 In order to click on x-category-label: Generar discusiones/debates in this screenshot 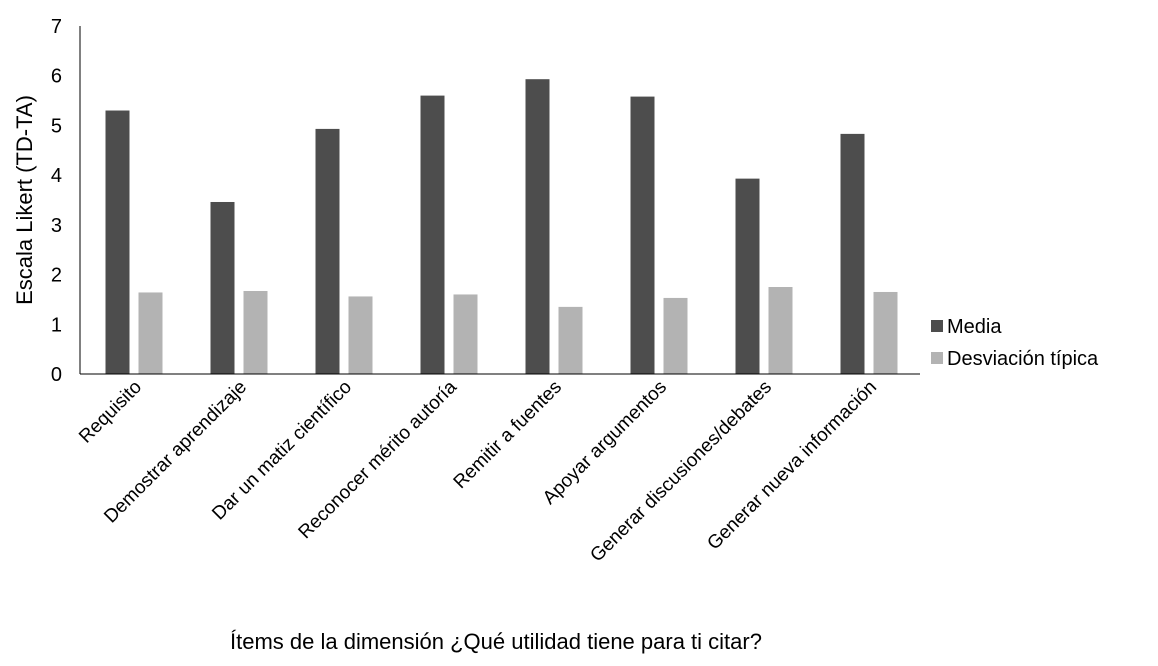, I will do `click(681, 472)`.